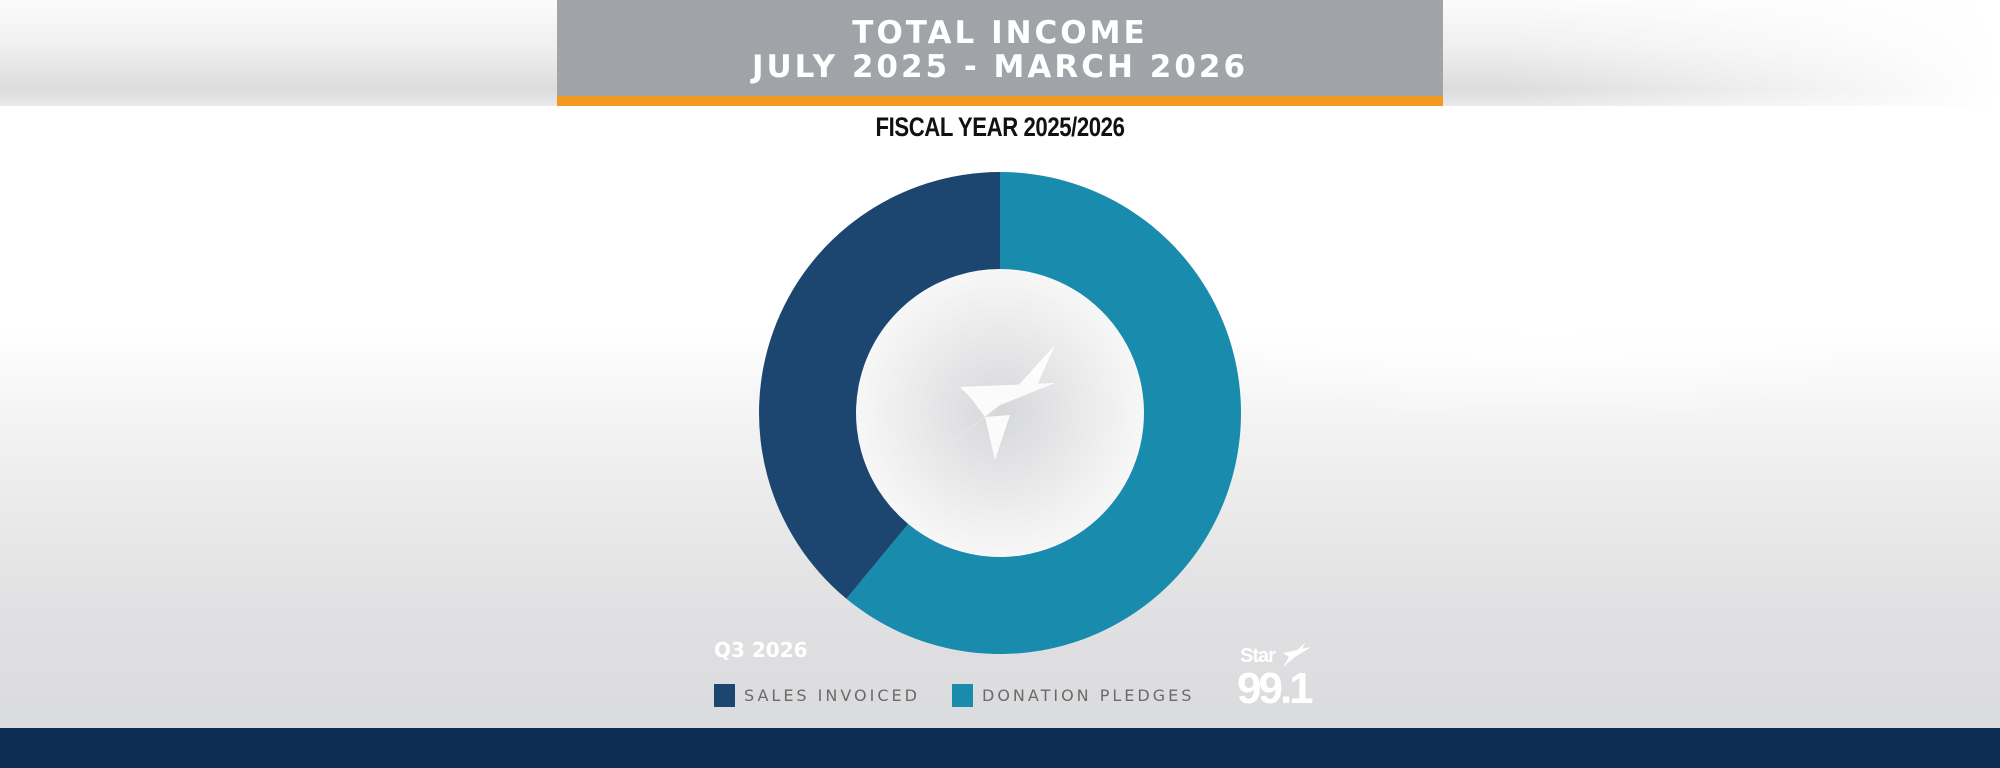  I want to click on logo-number: 99.1, so click(1275, 688).